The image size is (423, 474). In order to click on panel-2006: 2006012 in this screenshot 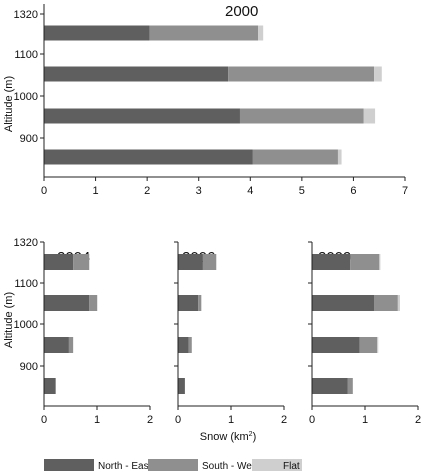, I will do `click(230, 333)`.